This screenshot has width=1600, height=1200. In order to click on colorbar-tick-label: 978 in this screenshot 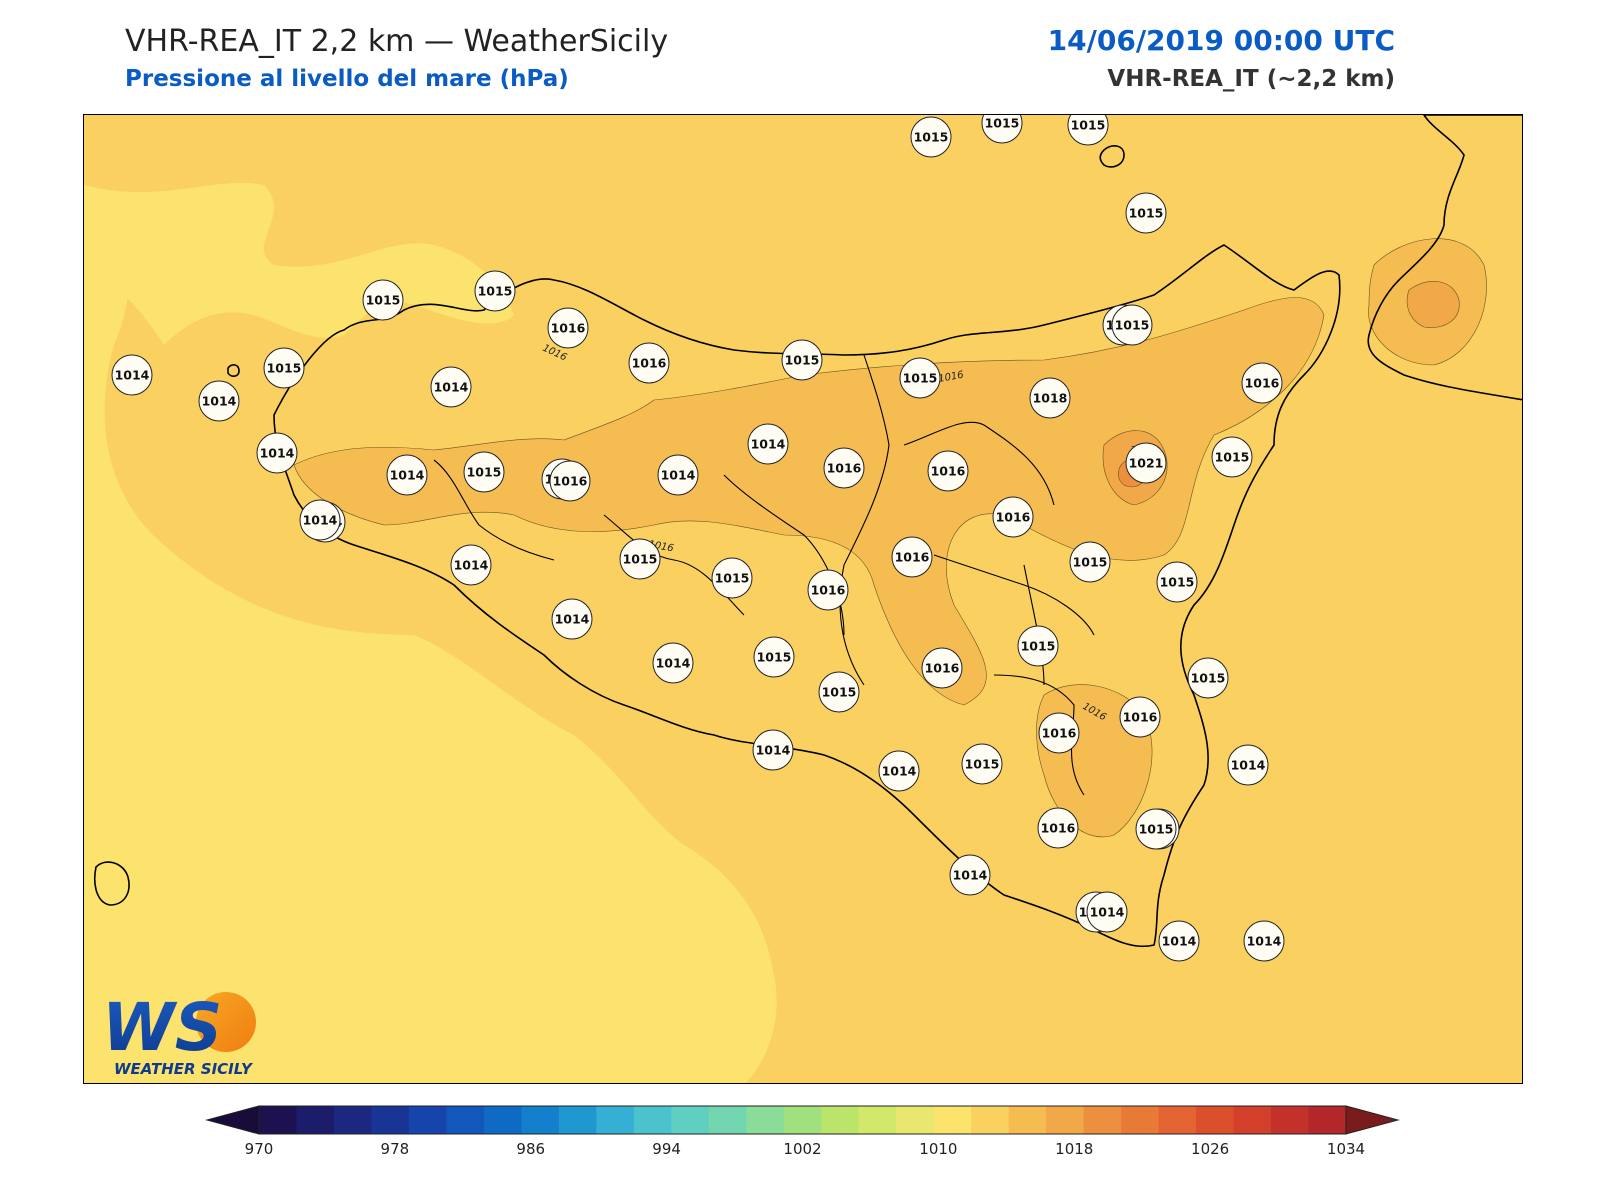, I will do `click(395, 1149)`.